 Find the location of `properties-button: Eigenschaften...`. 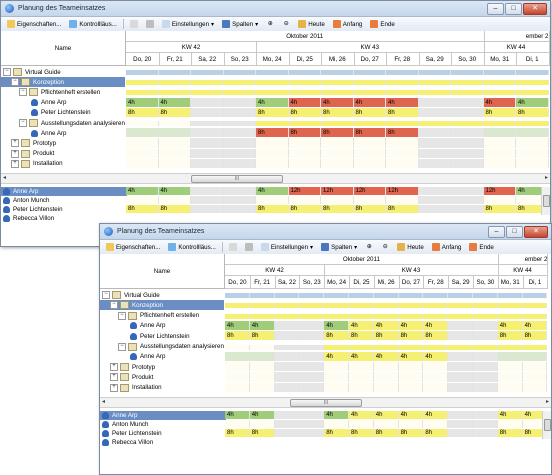

properties-button: Eigenschaften... is located at coordinates (133, 247).